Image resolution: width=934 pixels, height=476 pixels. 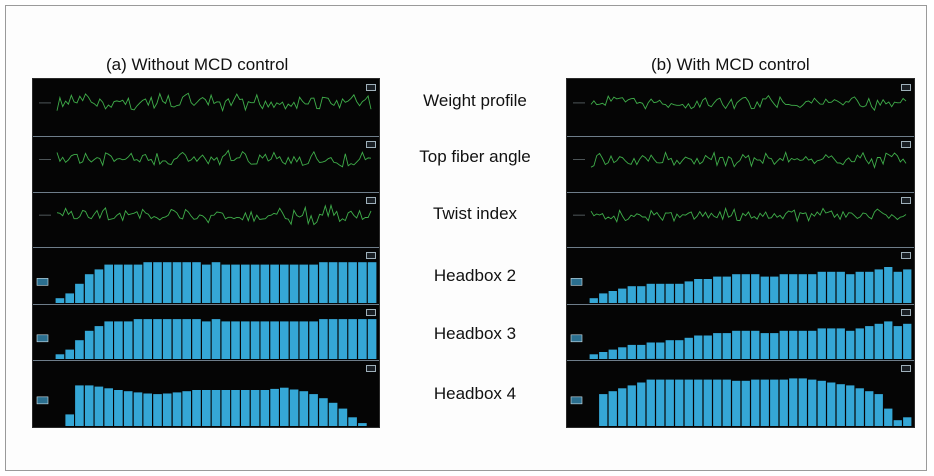 I want to click on actuator-icon, so click(x=576, y=400).